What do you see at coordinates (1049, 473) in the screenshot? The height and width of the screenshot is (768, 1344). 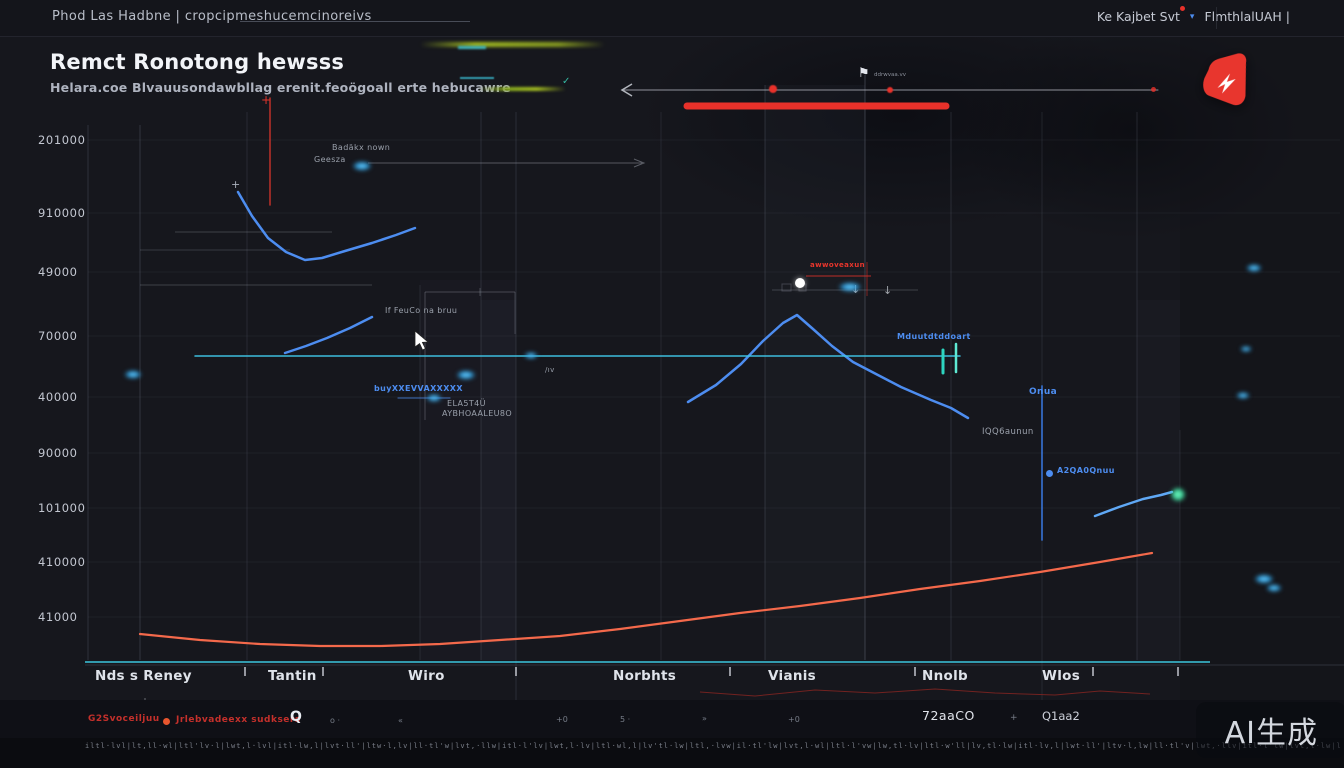 I see `blue-dot-a2q` at bounding box center [1049, 473].